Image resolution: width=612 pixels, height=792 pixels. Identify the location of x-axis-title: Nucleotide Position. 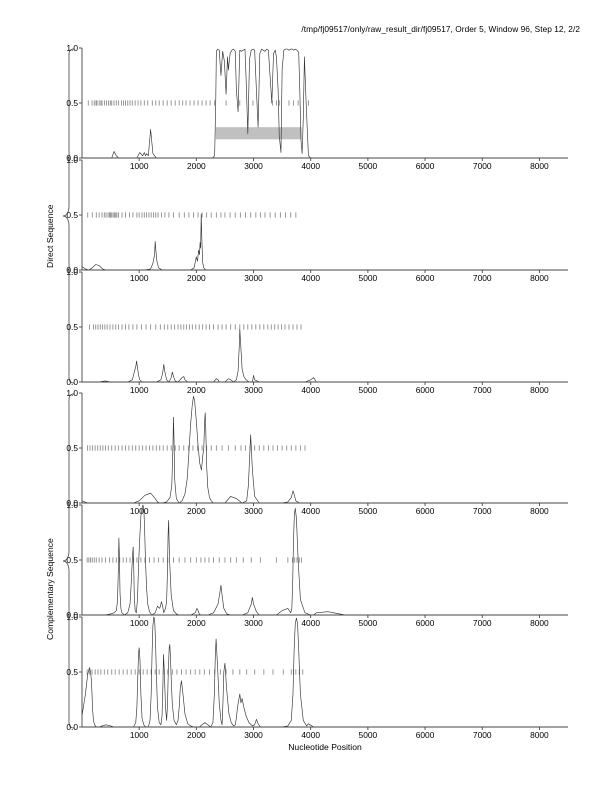
(325, 747).